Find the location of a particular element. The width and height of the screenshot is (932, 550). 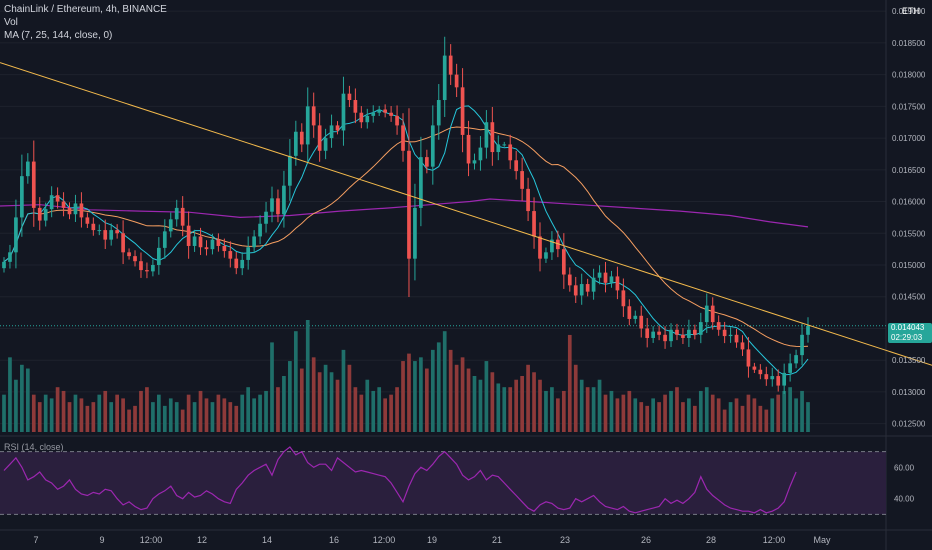

ma144-line is located at coordinates (404, 213).